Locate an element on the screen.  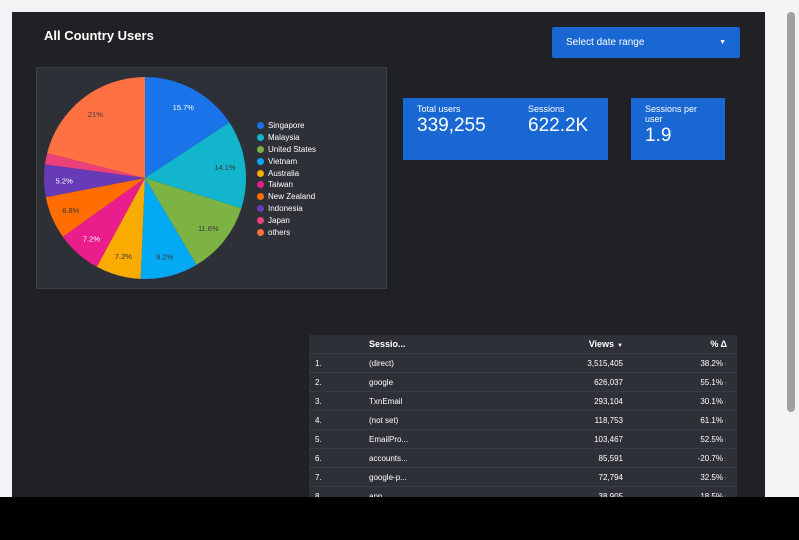
row-number: 2. is located at coordinates (318, 382).